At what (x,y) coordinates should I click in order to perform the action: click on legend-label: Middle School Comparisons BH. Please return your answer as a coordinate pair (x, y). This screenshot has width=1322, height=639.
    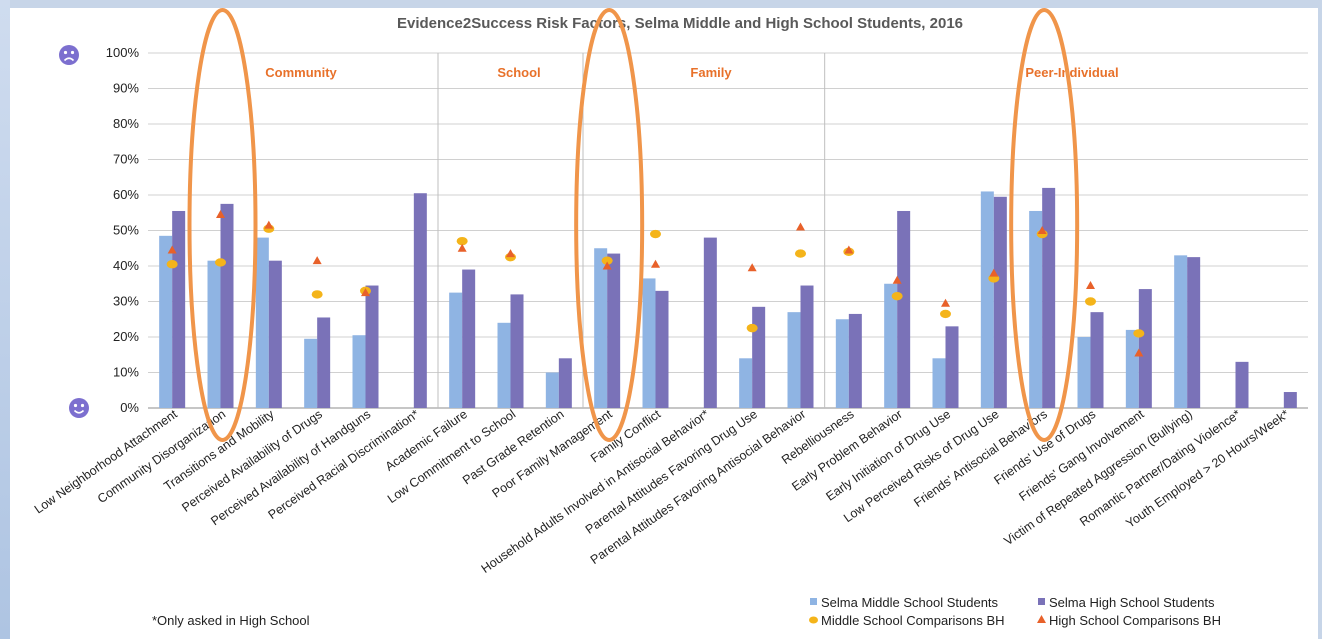
    Looking at the image, I should click on (913, 620).